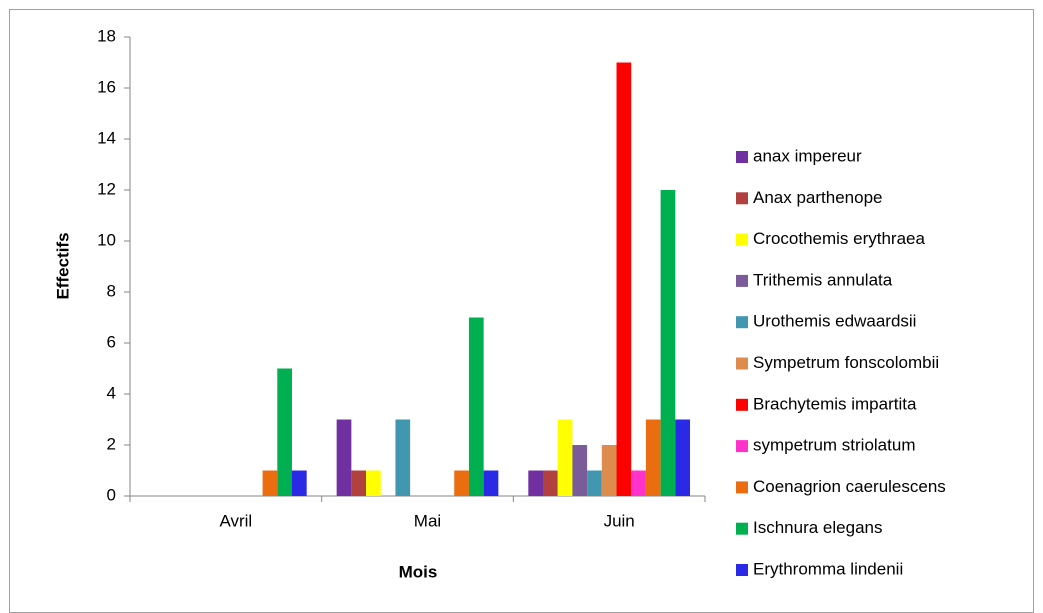 This screenshot has width=1043, height=613. Describe the element at coordinates (807, 155) in the screenshot. I see `legend-label: anax impereur` at that location.